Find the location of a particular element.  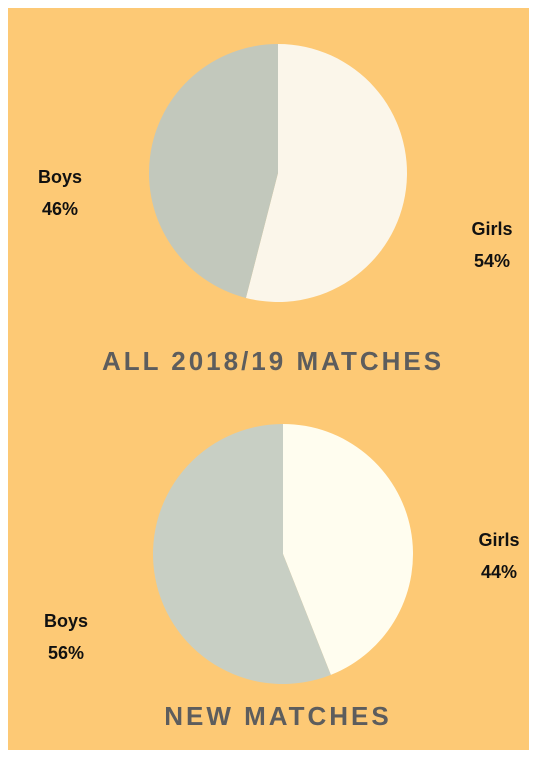

slice-label-value: 54% is located at coordinates (492, 261).